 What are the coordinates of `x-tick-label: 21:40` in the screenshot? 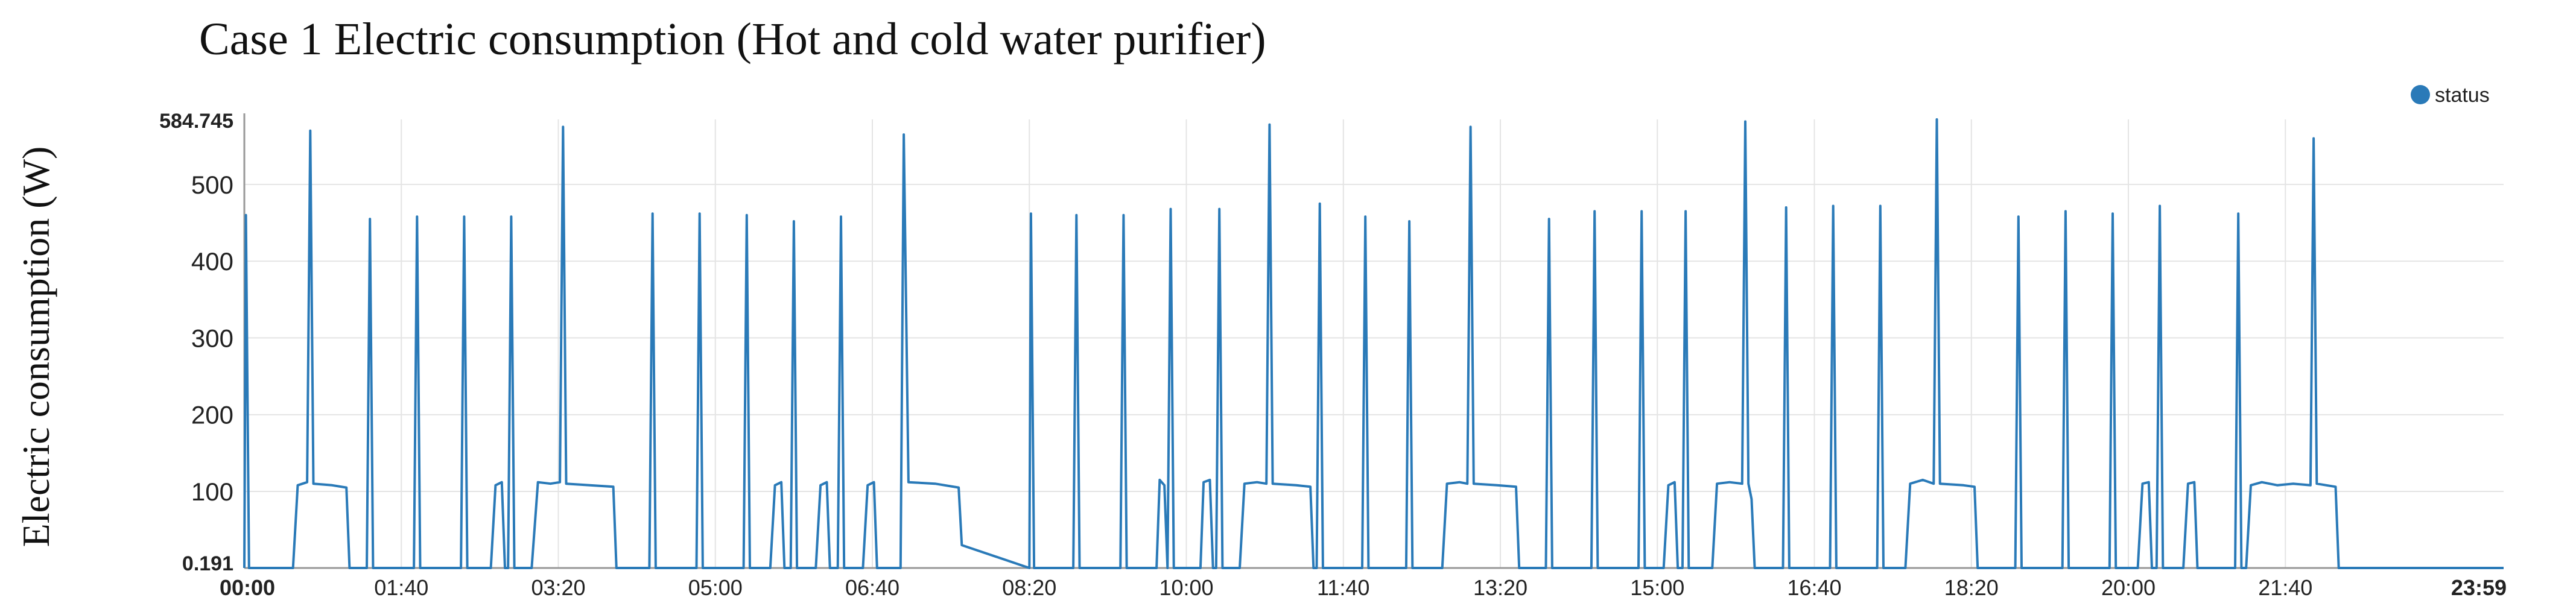 It's located at (2285, 587).